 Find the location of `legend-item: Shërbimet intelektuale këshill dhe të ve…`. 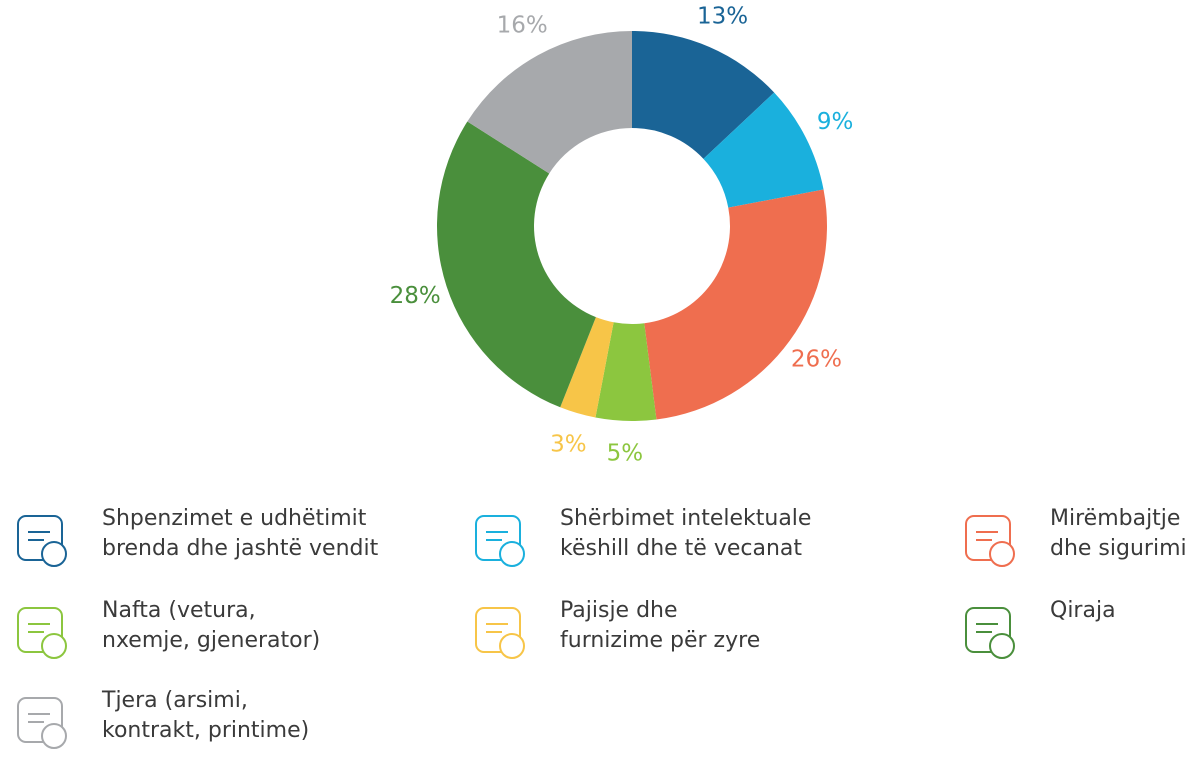

legend-item: Shërbimet intelektuale këshill dhe të ve… is located at coordinates (639, 539).